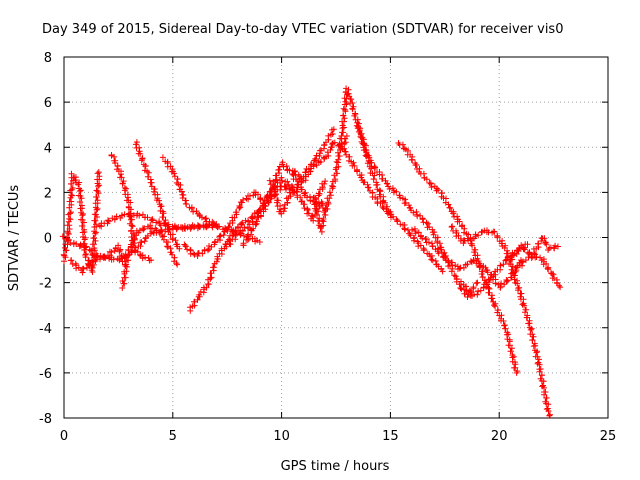 This screenshot has width=640, height=480. I want to click on y-tick-label: 4, so click(48, 148).